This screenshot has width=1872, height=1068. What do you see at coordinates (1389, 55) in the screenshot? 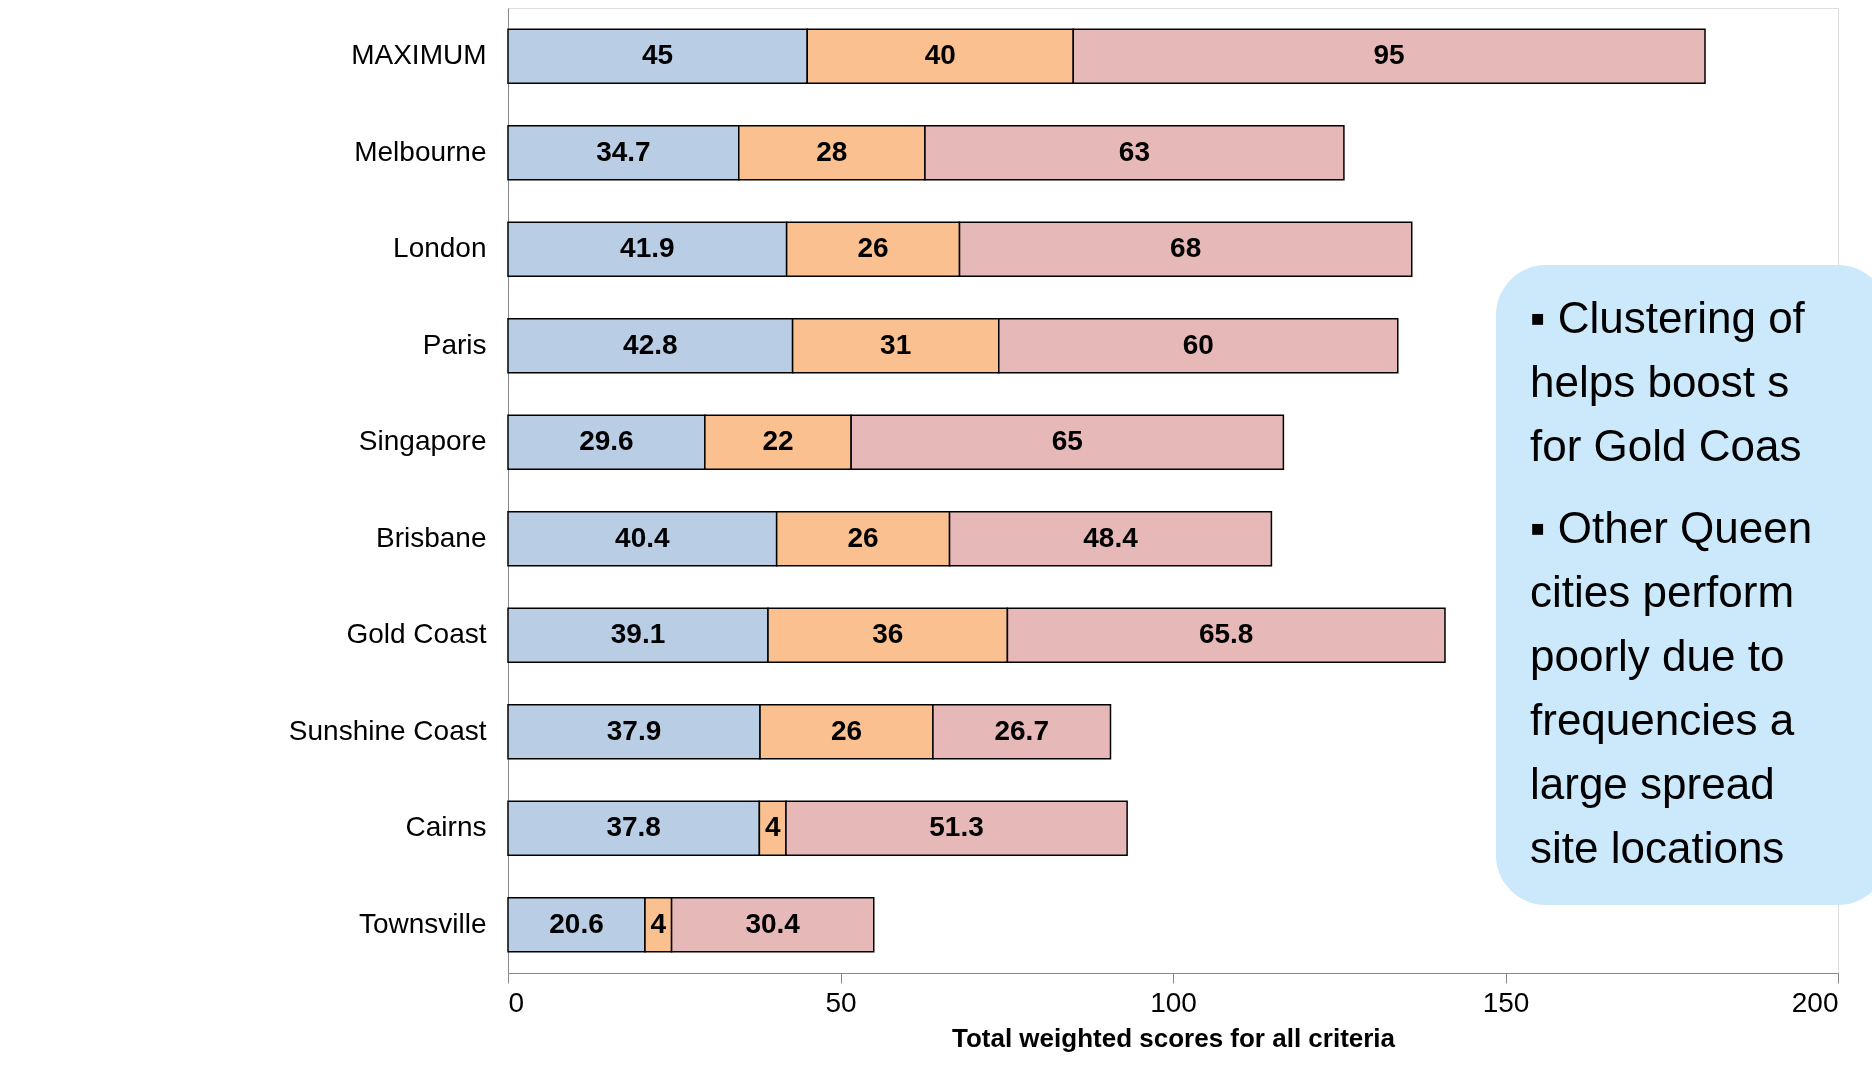
I see `data-label: 95` at bounding box center [1389, 55].